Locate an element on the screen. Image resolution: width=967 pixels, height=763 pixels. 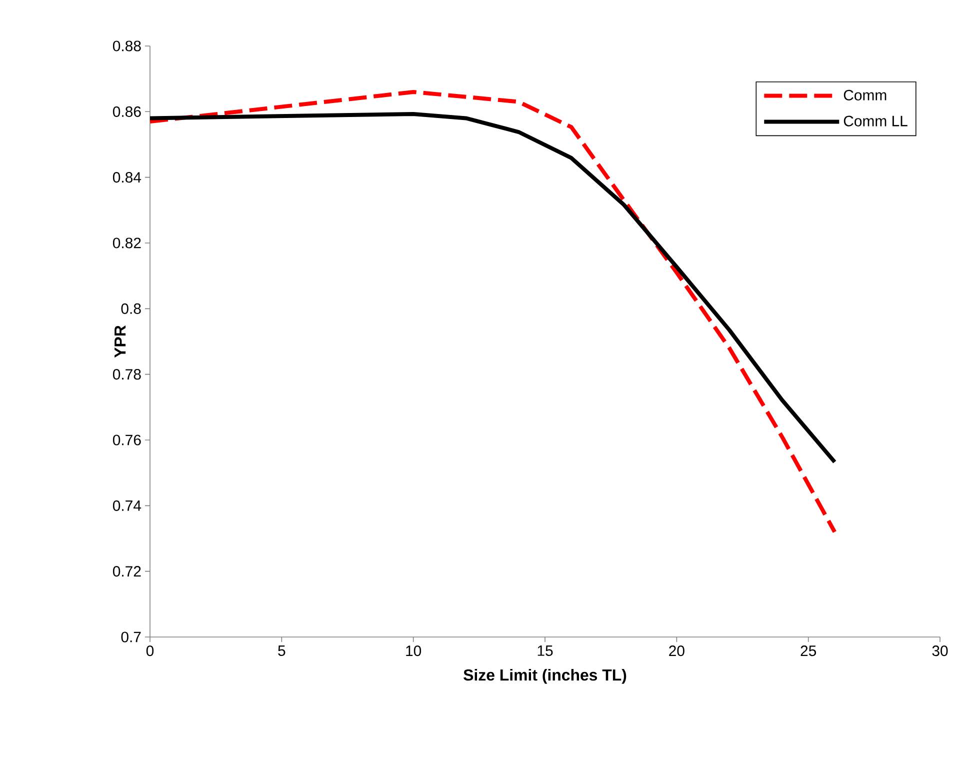
y-axis-title: YPR is located at coordinates (120, 341).